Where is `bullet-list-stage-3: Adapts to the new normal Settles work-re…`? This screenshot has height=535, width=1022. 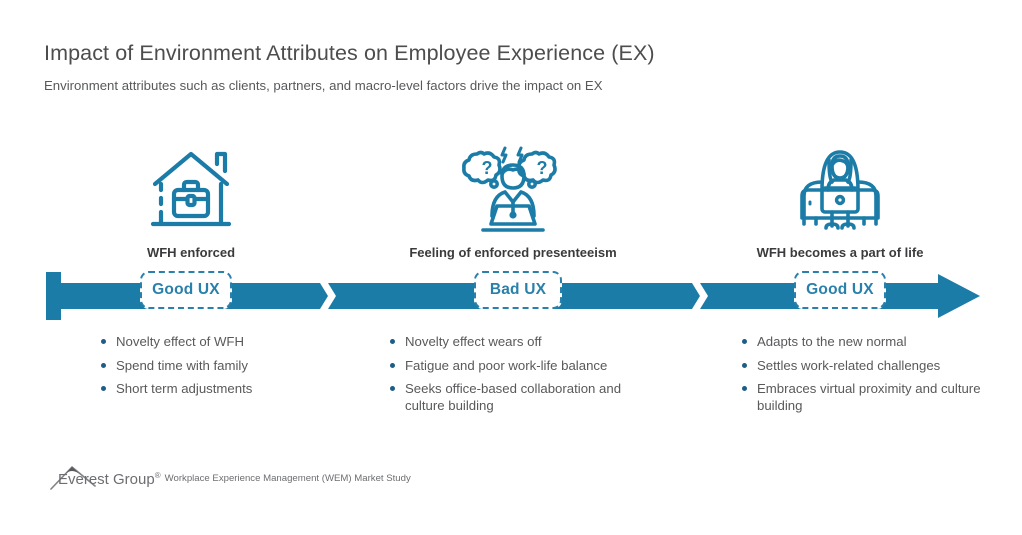
bullet-list-stage-3: Adapts to the new normal Settles work-re… is located at coordinates (865, 377).